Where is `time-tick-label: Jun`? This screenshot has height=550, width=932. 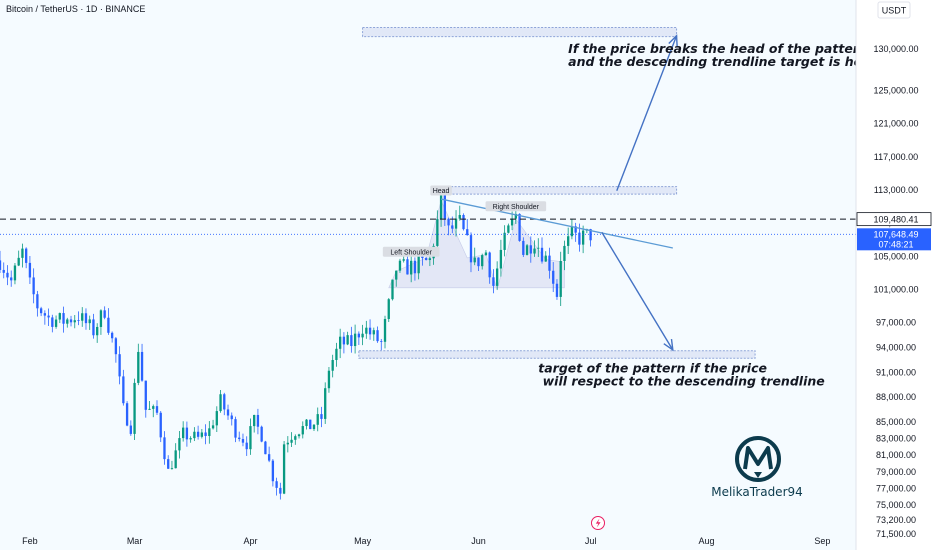 time-tick-label: Jun is located at coordinates (478, 541).